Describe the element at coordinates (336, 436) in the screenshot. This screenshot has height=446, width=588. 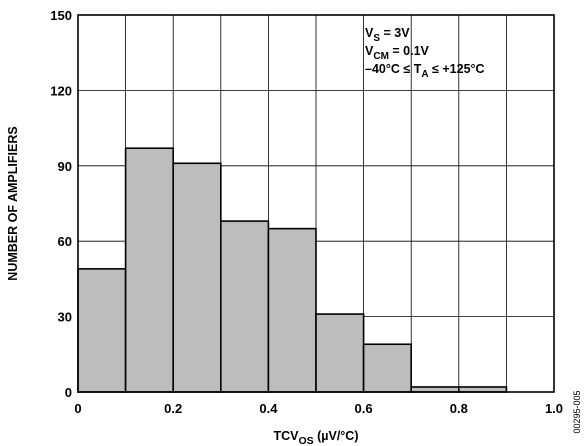
I see `x-axis-title-unit: (µV/°C)` at that location.